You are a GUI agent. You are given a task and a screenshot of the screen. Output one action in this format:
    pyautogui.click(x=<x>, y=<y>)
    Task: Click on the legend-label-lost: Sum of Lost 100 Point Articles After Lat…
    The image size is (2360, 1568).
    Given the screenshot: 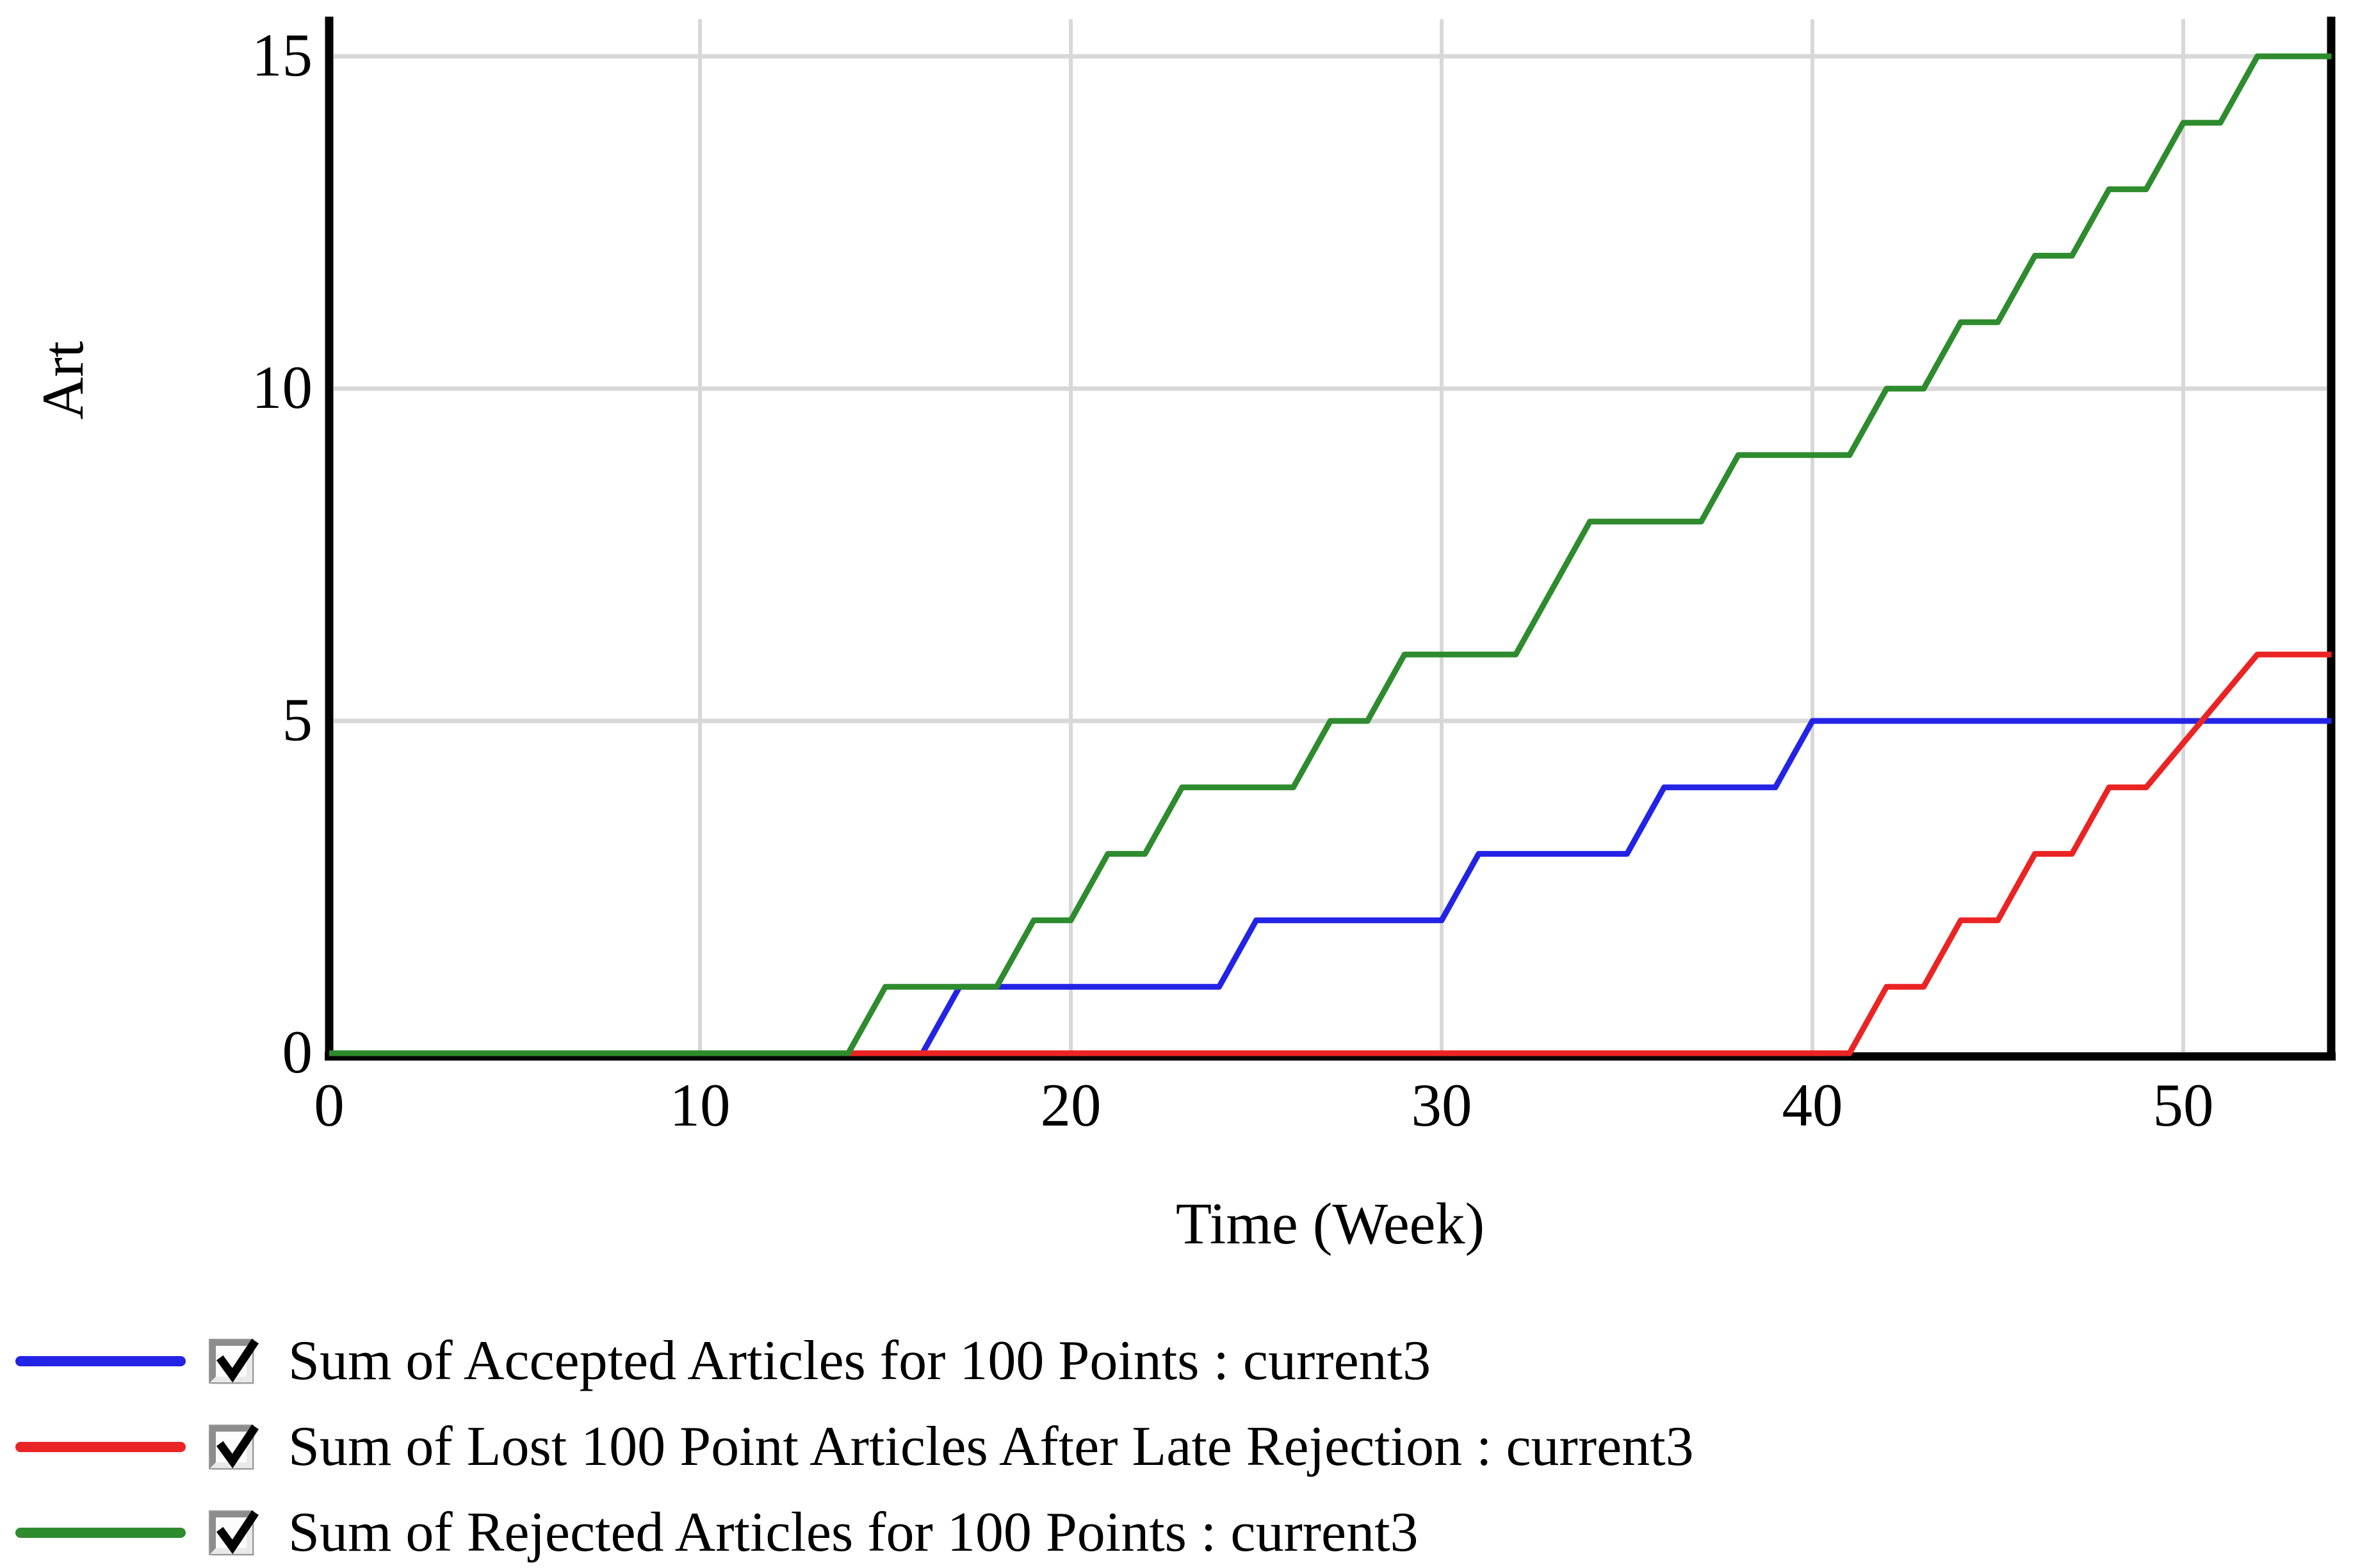 What is the action you would take?
    pyautogui.click(x=991, y=1447)
    